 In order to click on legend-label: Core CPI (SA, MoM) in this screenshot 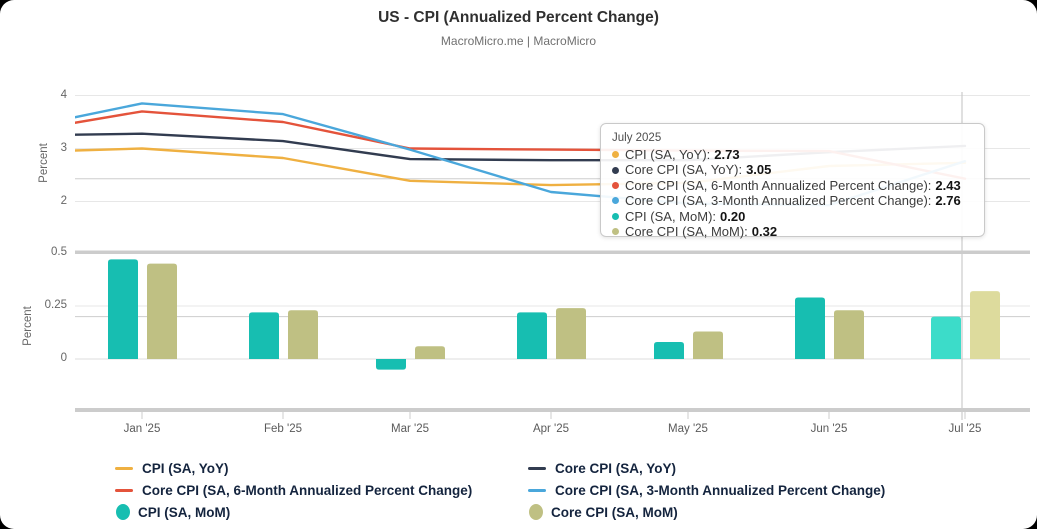, I will do `click(614, 512)`.